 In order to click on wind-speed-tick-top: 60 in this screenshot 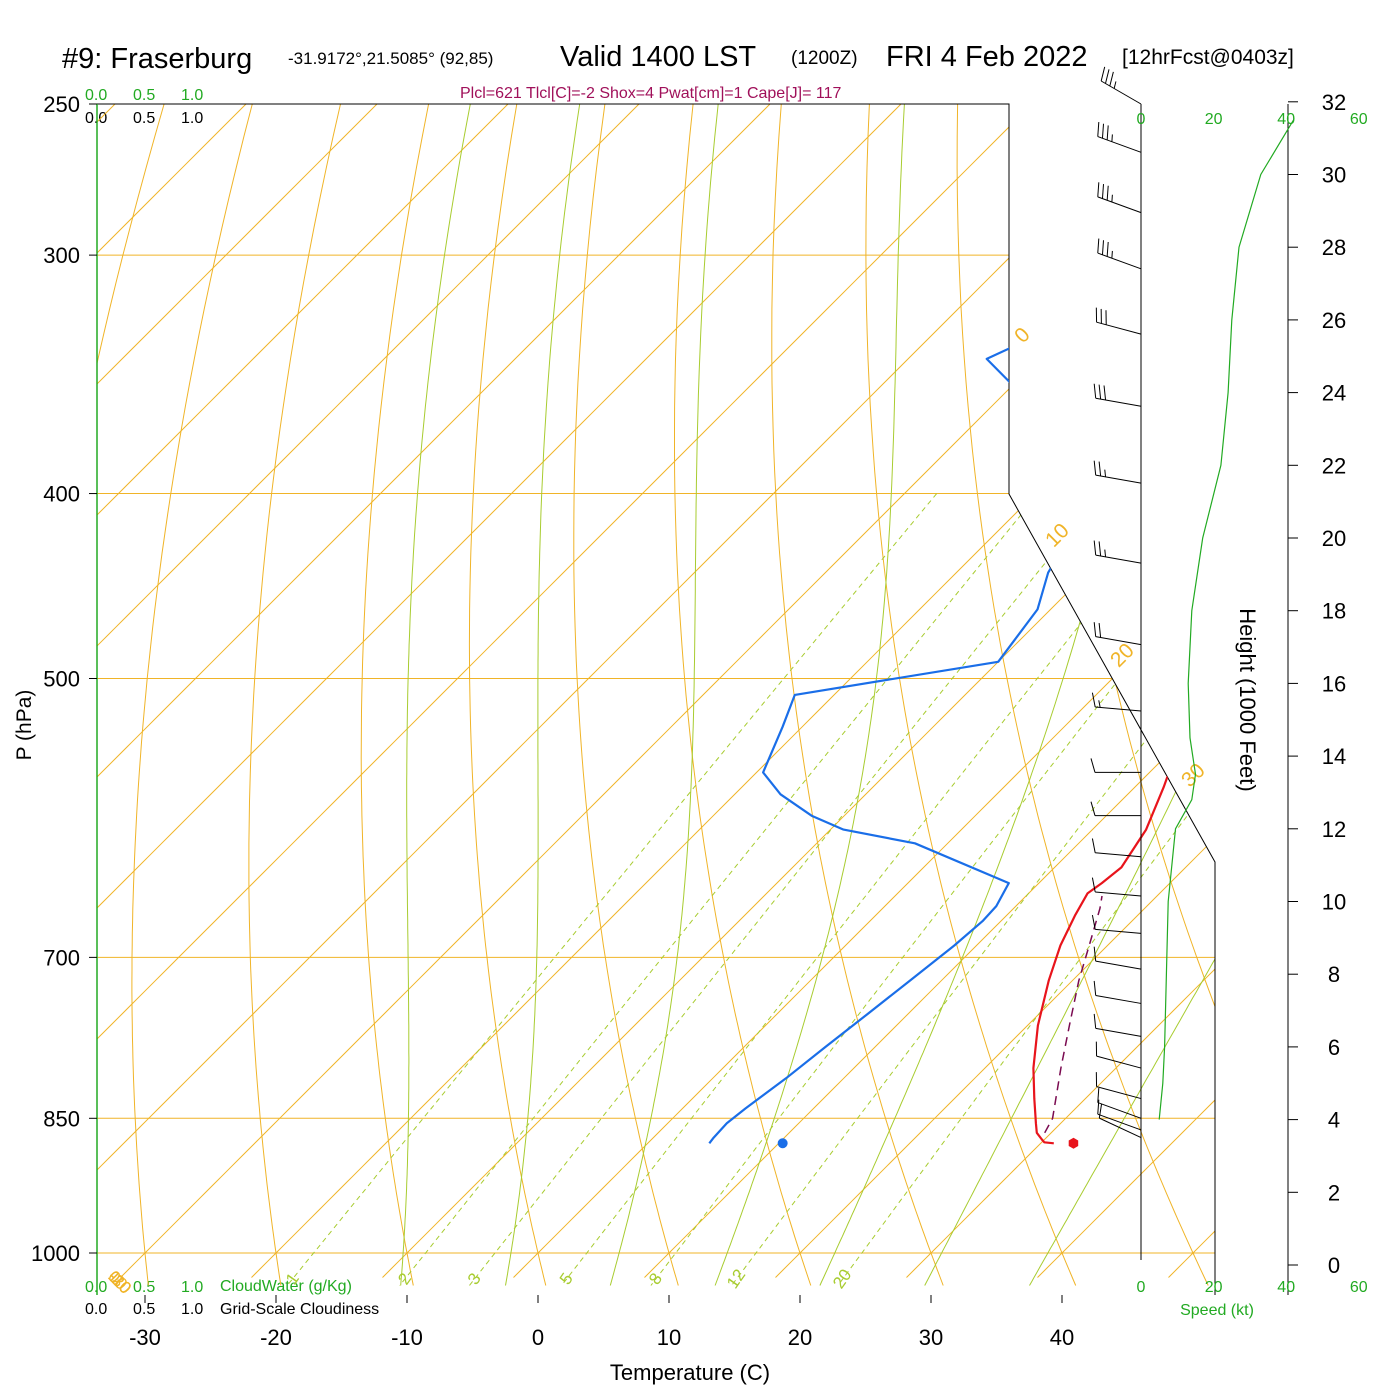, I will do `click(1359, 119)`.